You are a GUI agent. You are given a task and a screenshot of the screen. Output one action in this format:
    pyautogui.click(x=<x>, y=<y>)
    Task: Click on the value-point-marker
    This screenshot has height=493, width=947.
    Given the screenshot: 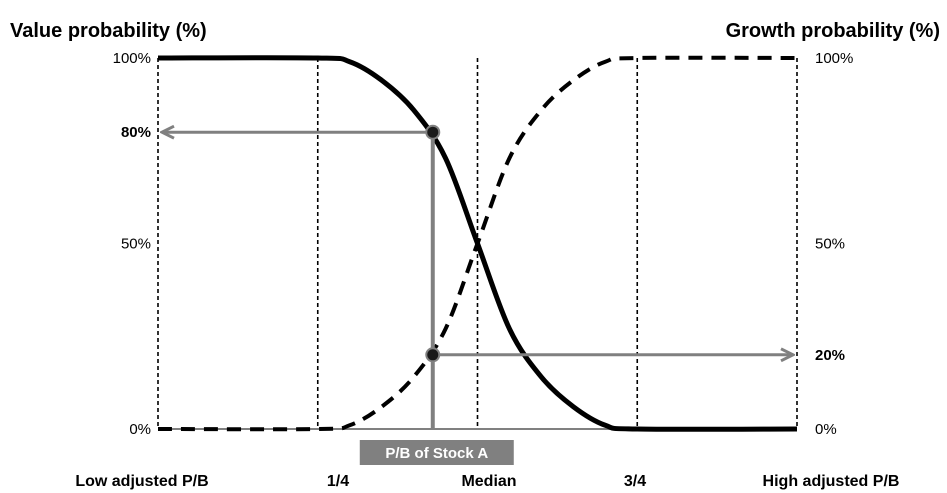 What is the action you would take?
    pyautogui.click(x=433, y=132)
    